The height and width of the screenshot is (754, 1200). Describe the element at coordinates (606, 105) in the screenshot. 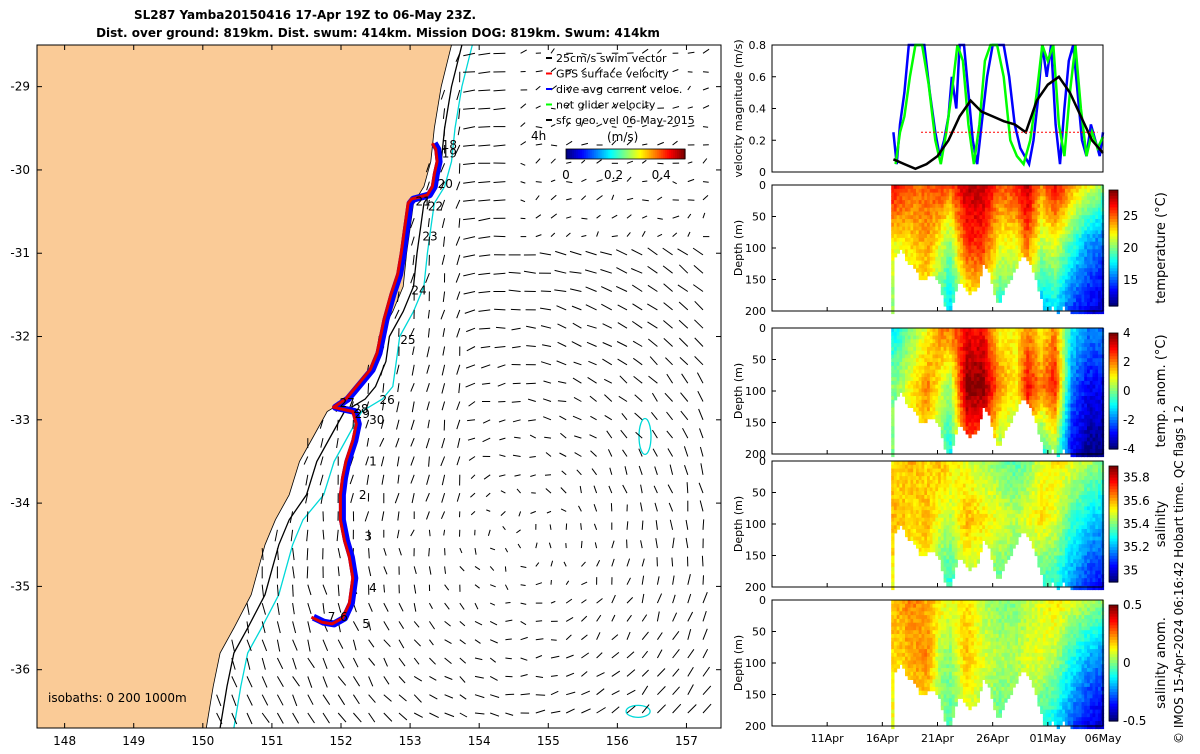

I see `legend-entry: net glider velocity` at that location.